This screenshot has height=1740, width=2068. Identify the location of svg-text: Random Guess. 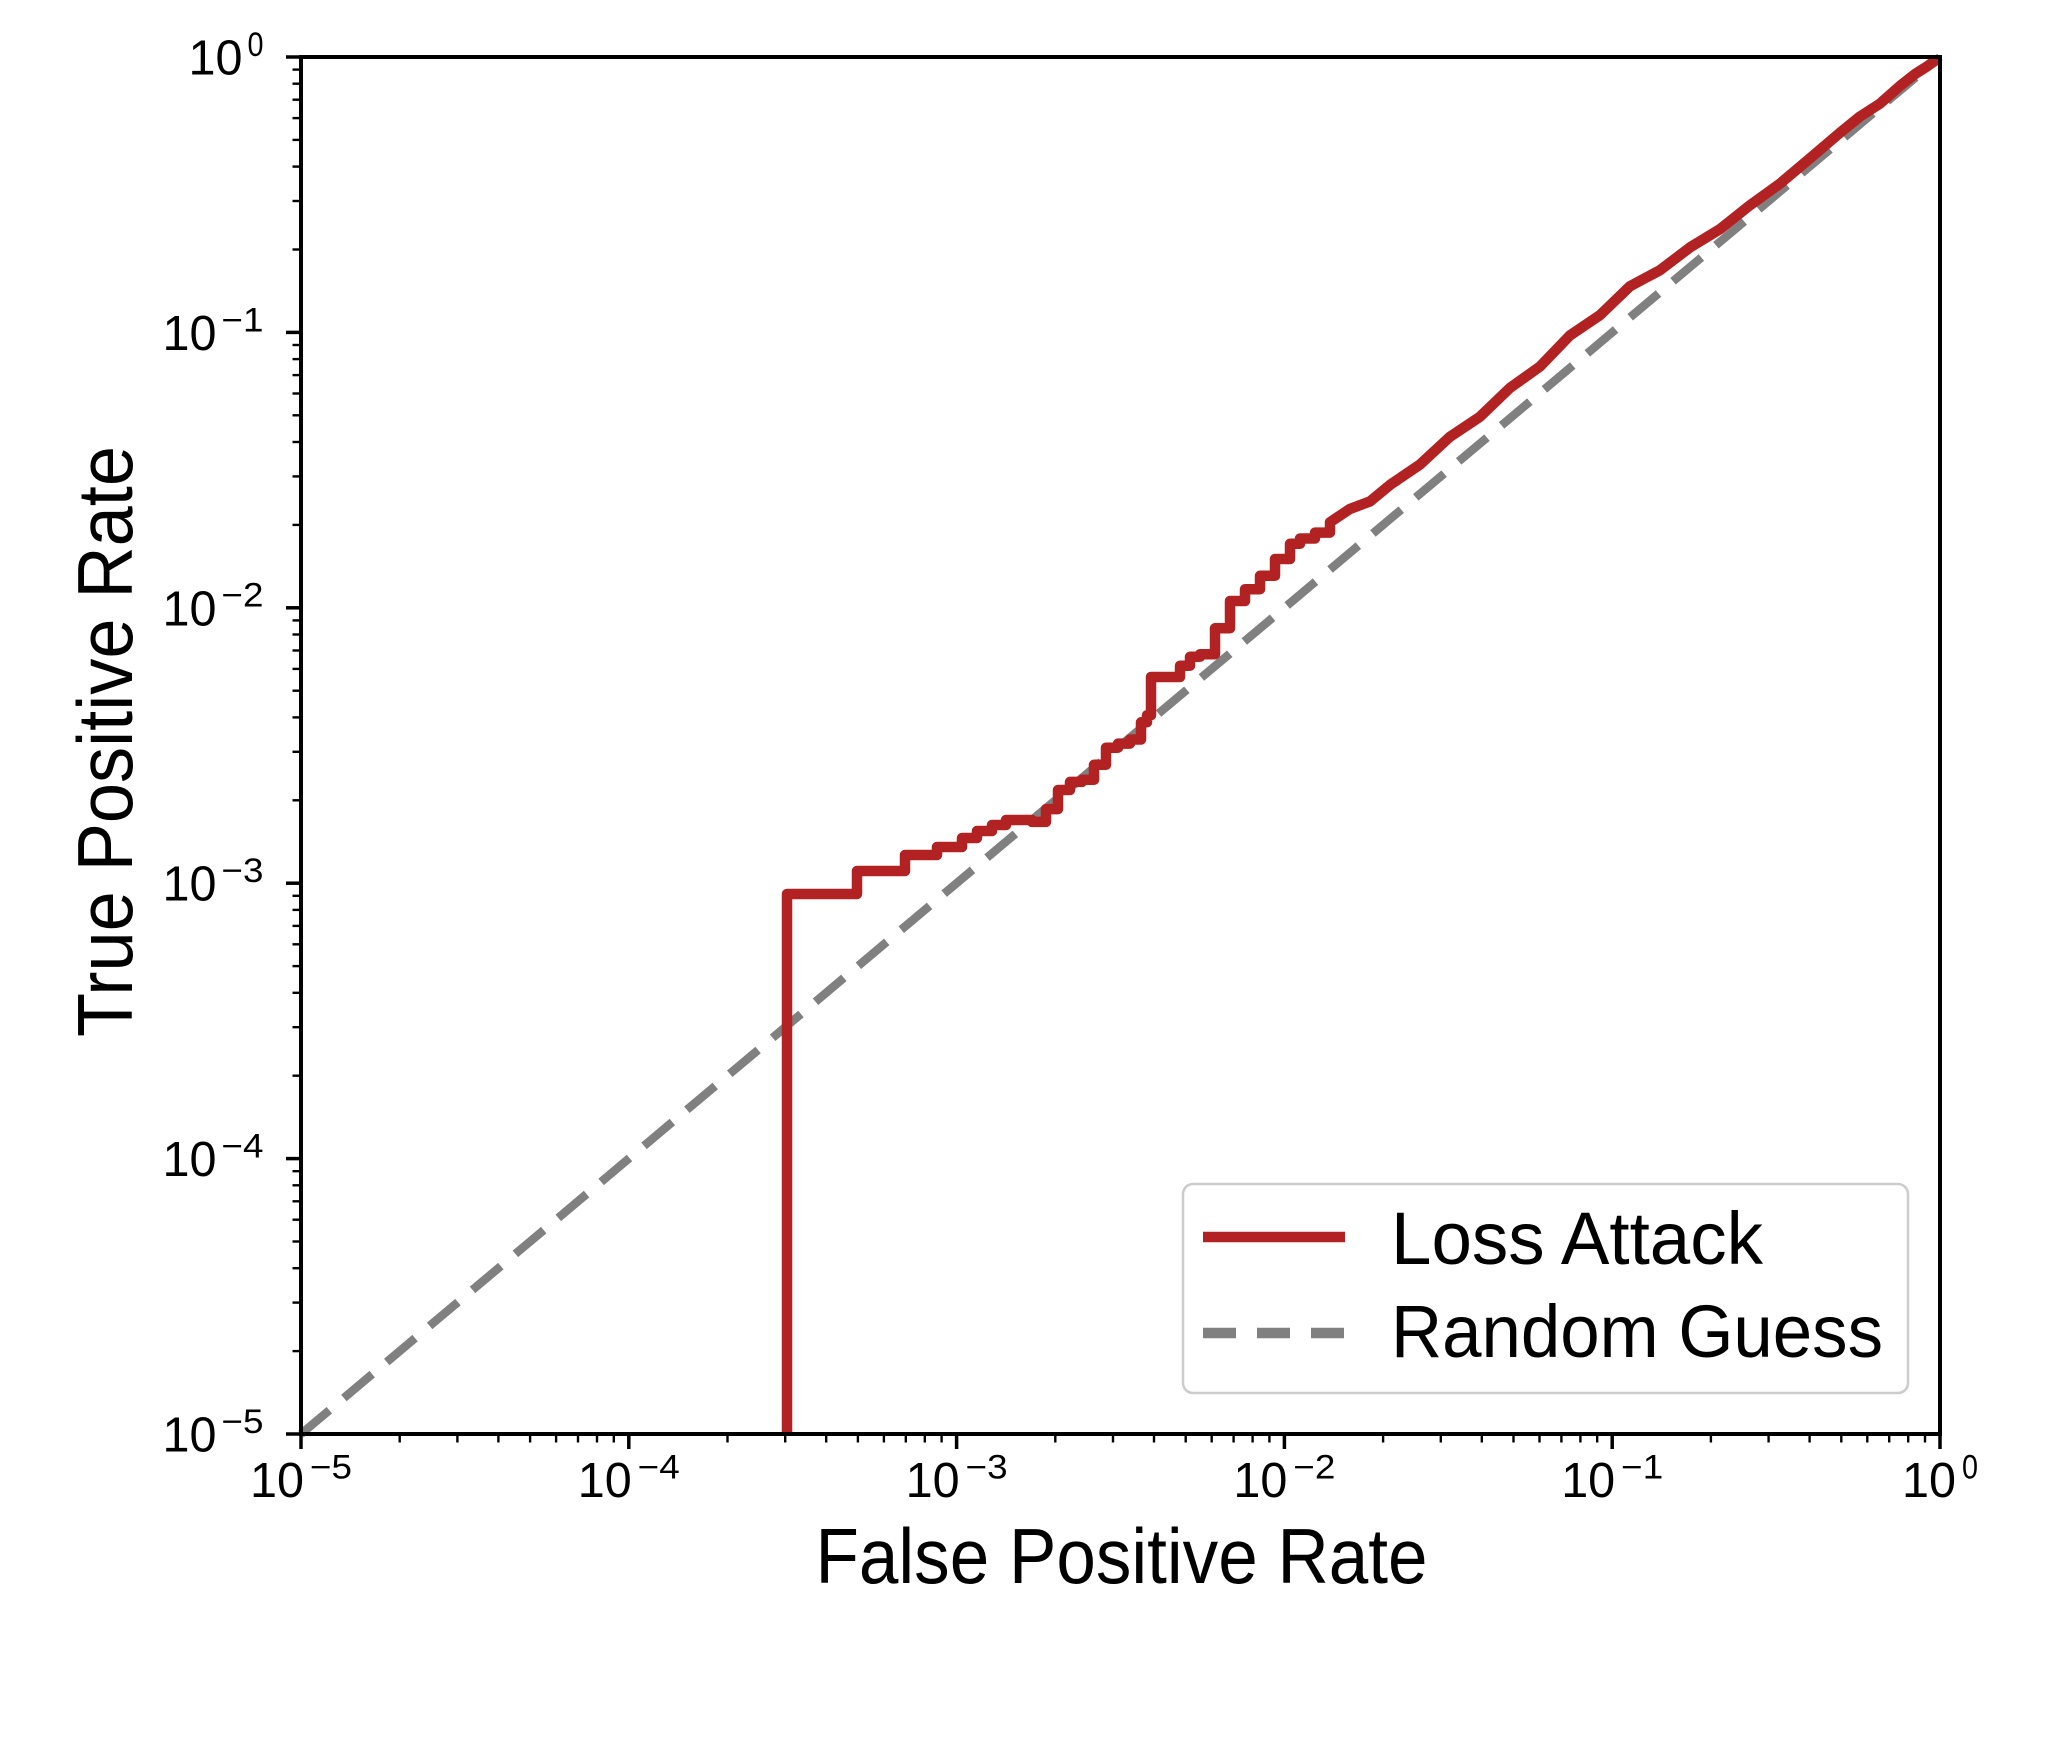
(1637, 1331).